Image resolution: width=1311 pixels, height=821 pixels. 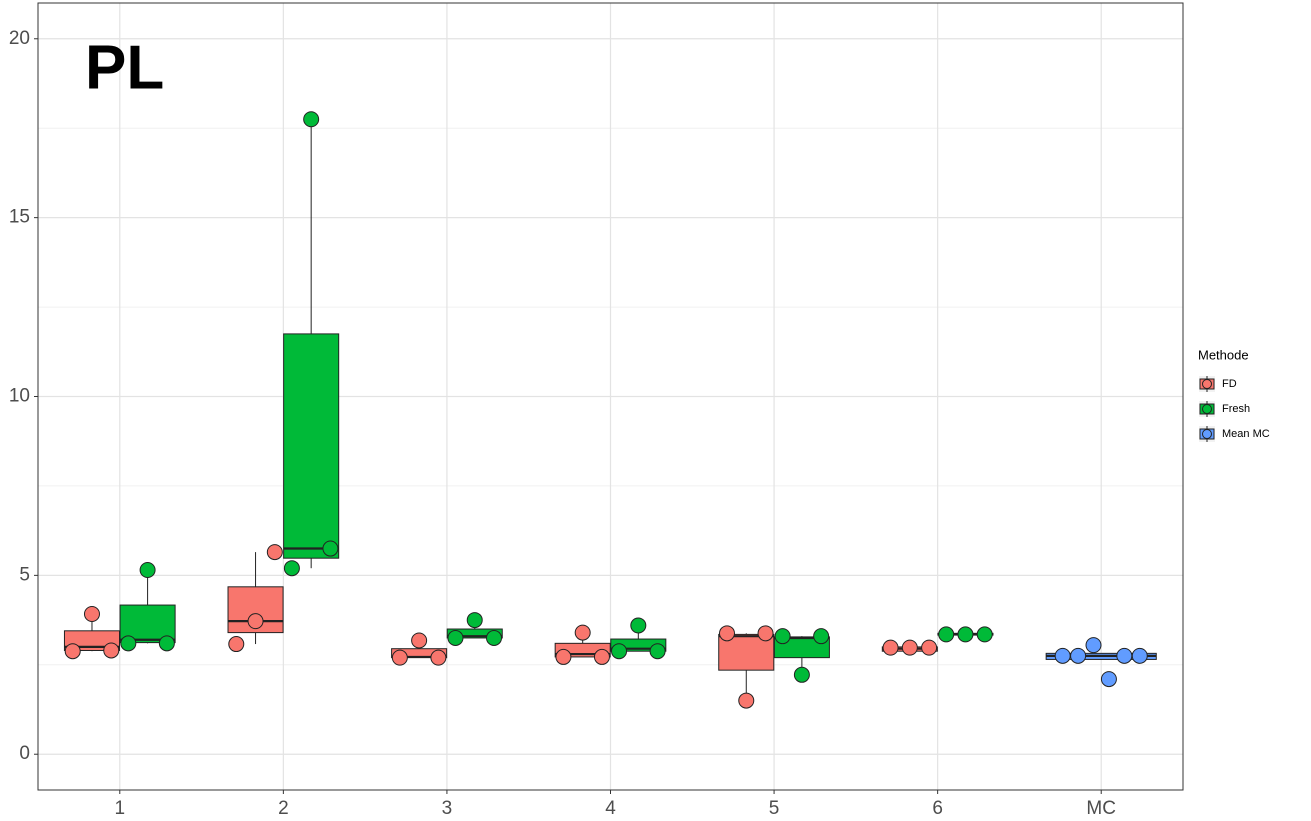 I want to click on x-tick-label: 1, so click(x=119, y=808).